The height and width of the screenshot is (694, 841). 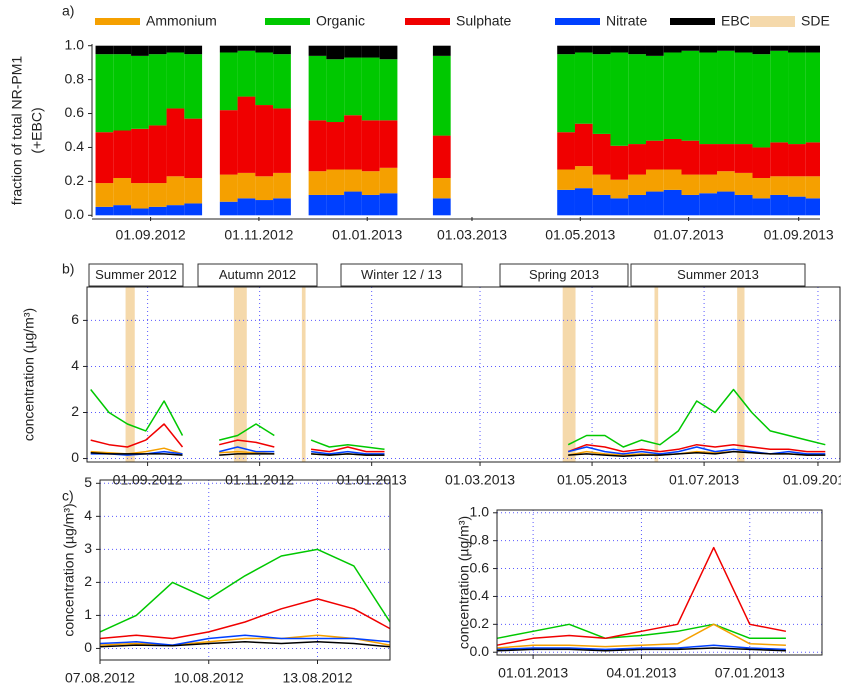 What do you see at coordinates (68, 269) in the screenshot?
I see `panel-label: b)` at bounding box center [68, 269].